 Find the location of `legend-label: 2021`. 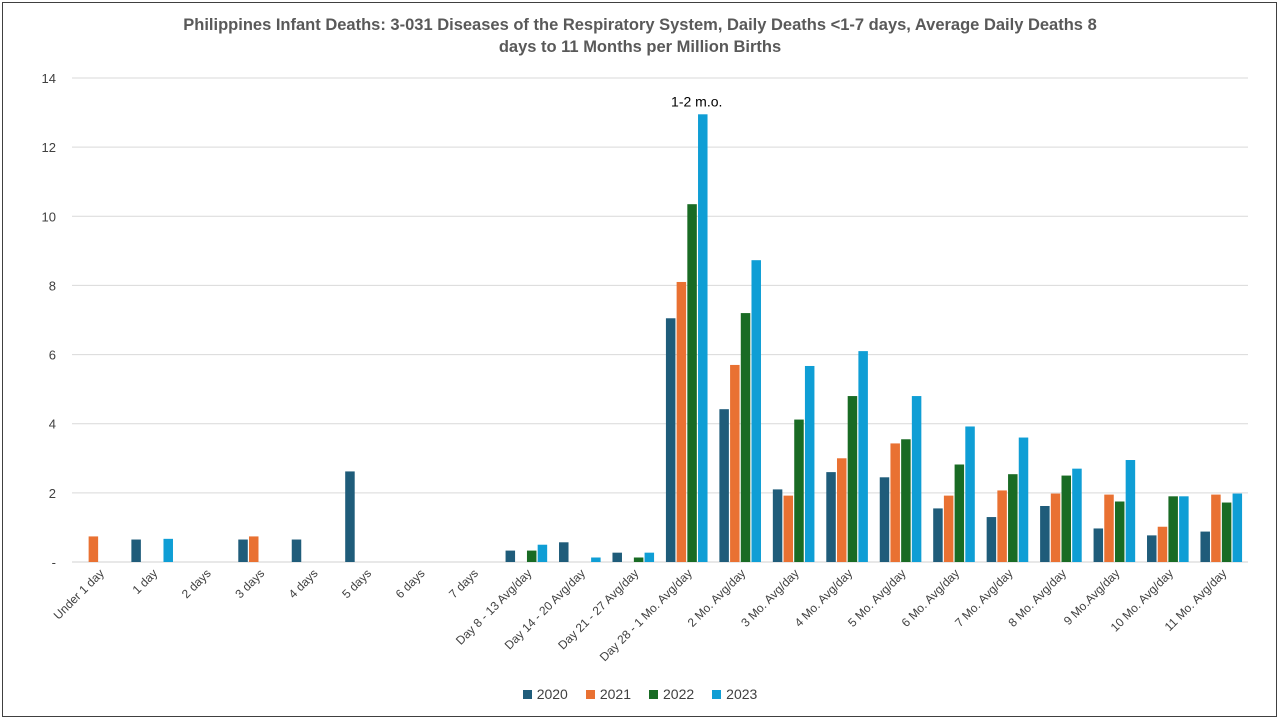

legend-label: 2021 is located at coordinates (615, 694).